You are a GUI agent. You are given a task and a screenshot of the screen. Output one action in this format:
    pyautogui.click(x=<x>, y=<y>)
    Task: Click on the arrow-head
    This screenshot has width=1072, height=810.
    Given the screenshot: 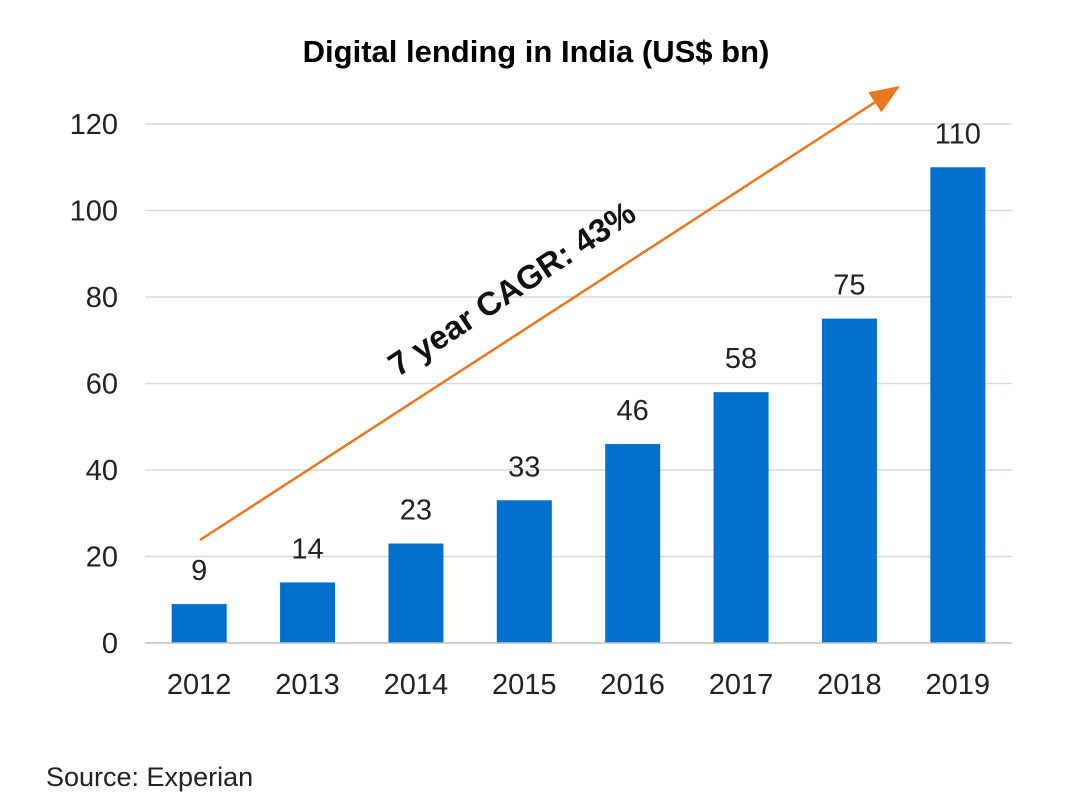 What is the action you would take?
    pyautogui.click(x=884, y=99)
    